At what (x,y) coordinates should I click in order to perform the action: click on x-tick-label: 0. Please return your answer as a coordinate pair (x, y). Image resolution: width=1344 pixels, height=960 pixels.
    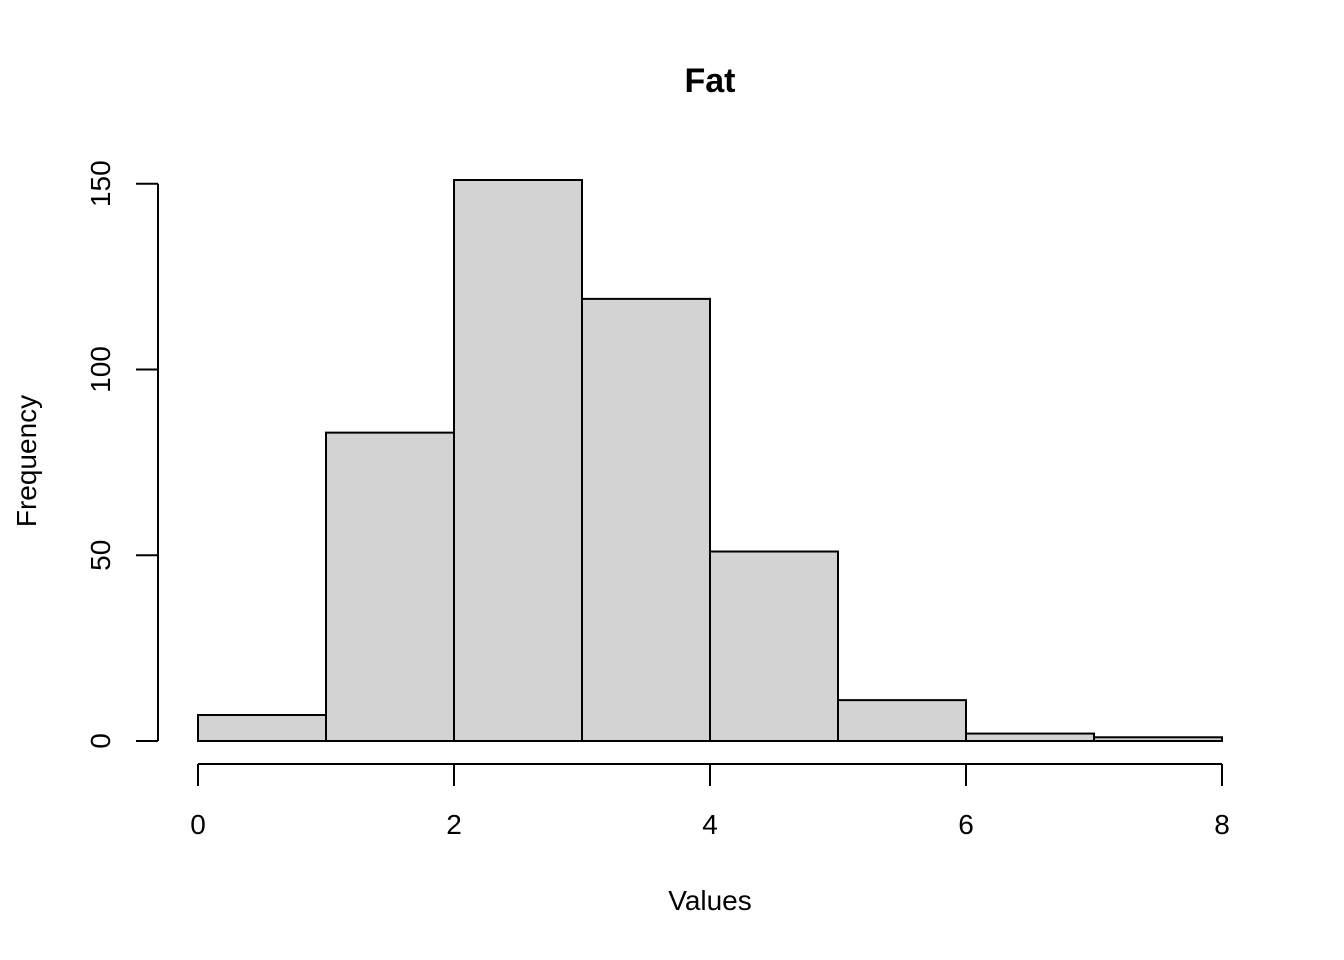
    Looking at the image, I should click on (198, 824).